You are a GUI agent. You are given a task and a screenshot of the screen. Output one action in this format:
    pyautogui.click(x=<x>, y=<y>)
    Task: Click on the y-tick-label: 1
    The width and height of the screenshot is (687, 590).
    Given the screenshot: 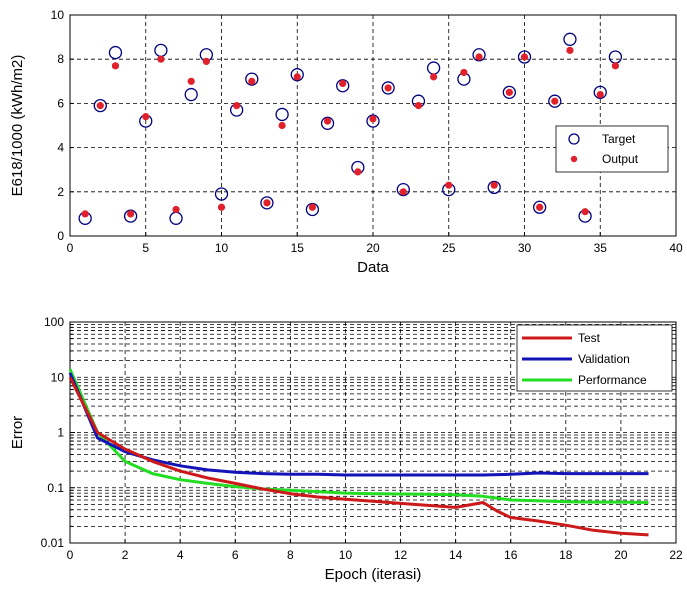 What is the action you would take?
    pyautogui.click(x=60, y=433)
    